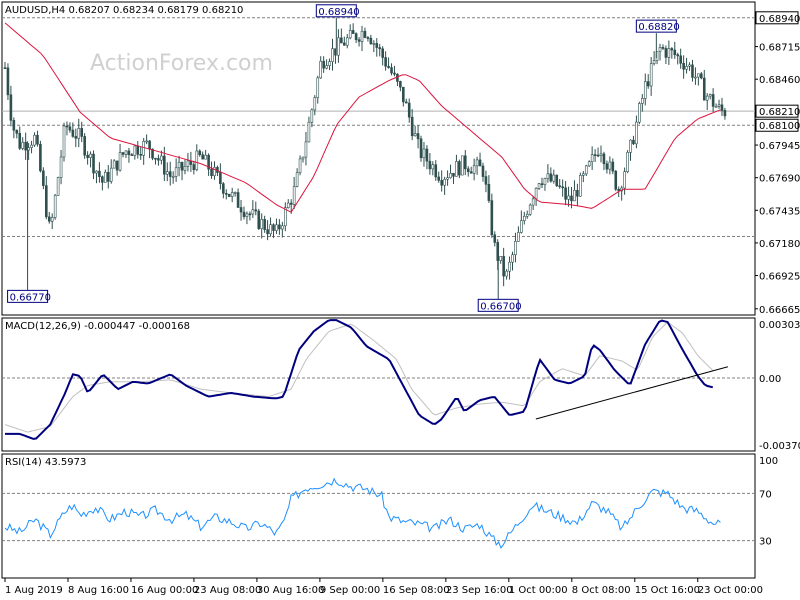 The width and height of the screenshot is (800, 600). Describe the element at coordinates (97, 326) in the screenshot. I see `macd-title: MACD(12,26,9) -0.000447 -0.000168` at that location.